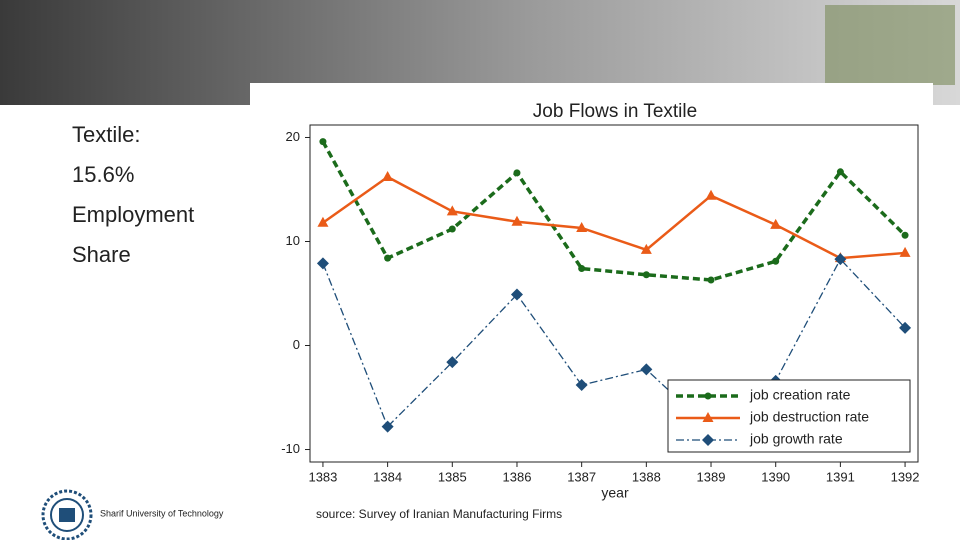 This screenshot has width=960, height=545. What do you see at coordinates (840, 476) in the screenshot?
I see `x-tick-label: 1391` at bounding box center [840, 476].